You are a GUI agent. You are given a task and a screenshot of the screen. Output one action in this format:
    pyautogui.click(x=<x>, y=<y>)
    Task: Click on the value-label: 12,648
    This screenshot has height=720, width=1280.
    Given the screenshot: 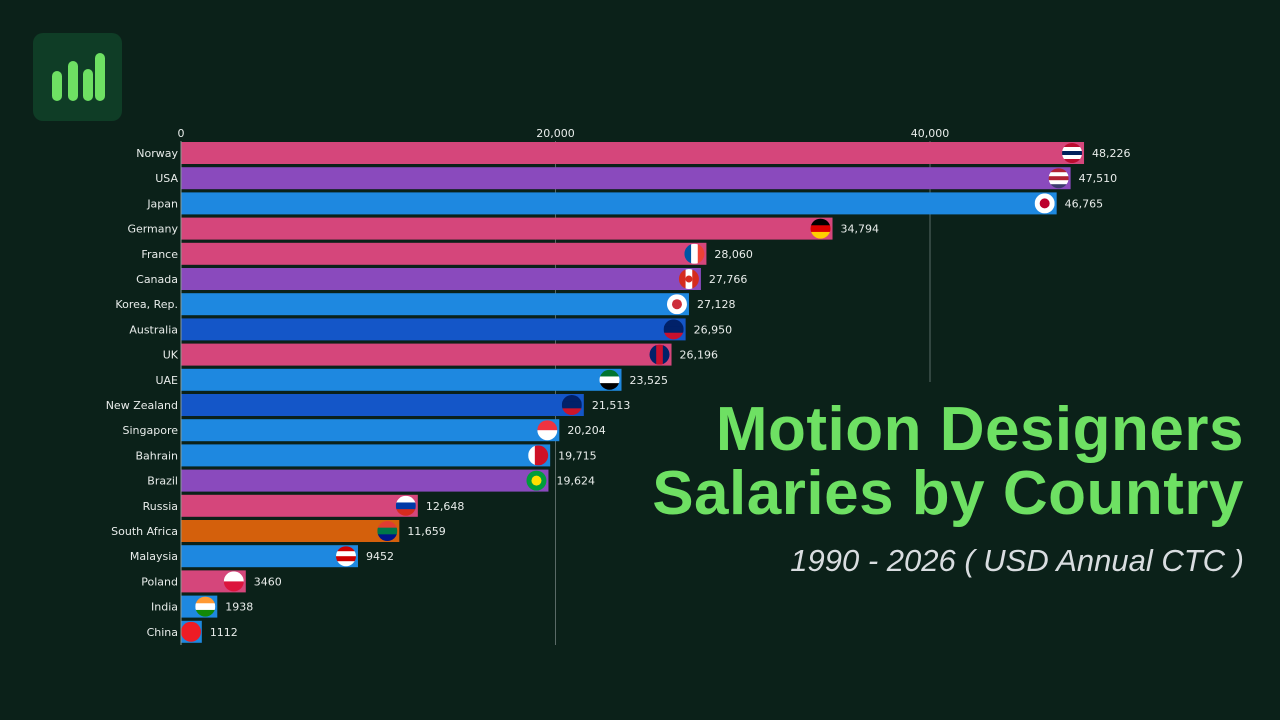 What is the action you would take?
    pyautogui.click(x=445, y=506)
    